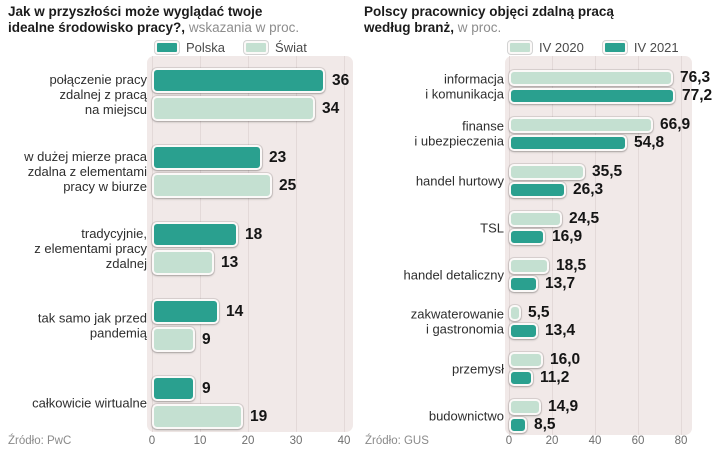  What do you see at coordinates (457, 321) in the screenshot?
I see `category-label: zakwaterowanie i gastronomia` at bounding box center [457, 321].